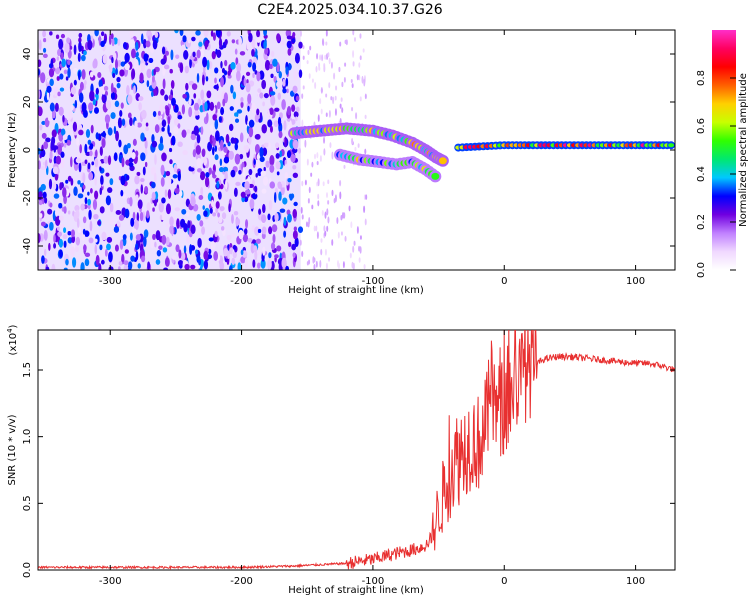 The width and height of the screenshot is (750, 600). I want to click on y-tick-label: 20, so click(27, 102).